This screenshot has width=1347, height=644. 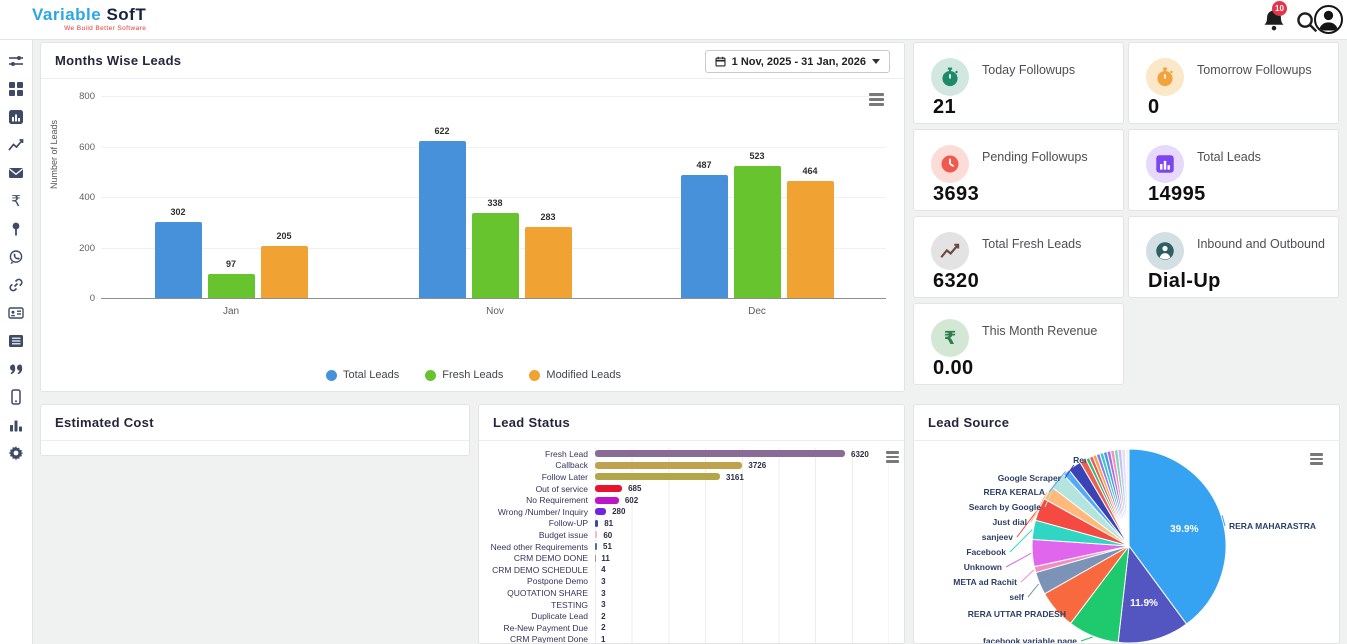 I want to click on pie-slice-label: sanjeev, so click(x=997, y=537).